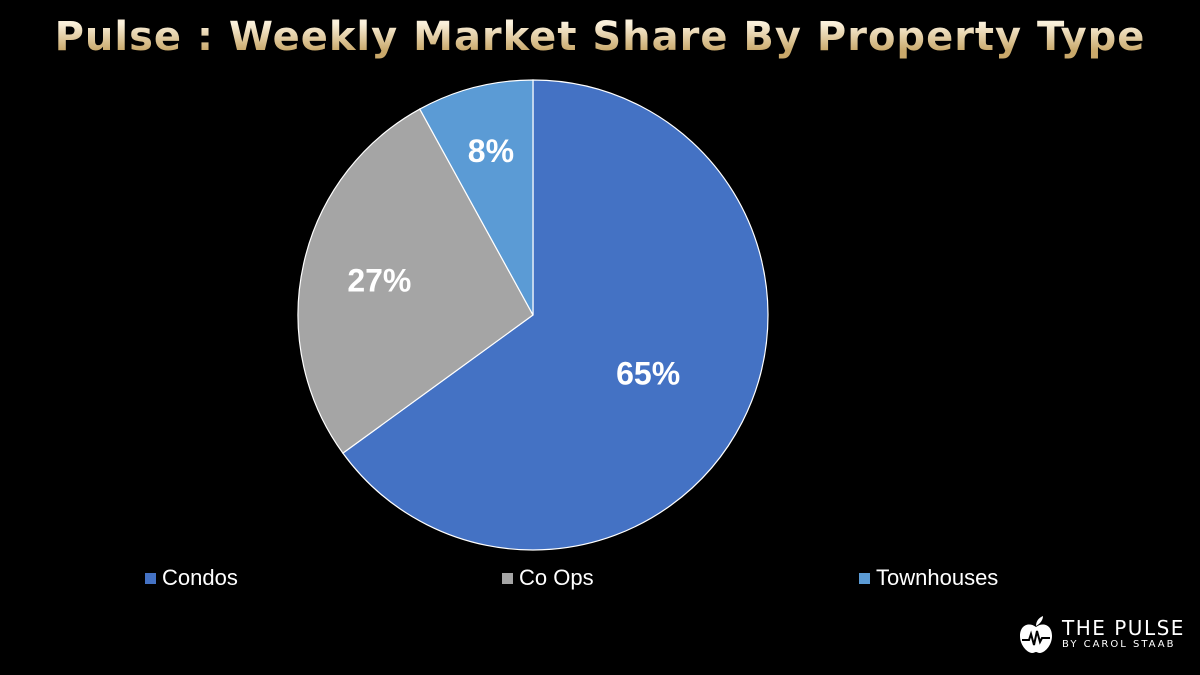 This screenshot has width=1200, height=675. Describe the element at coordinates (556, 578) in the screenshot. I see `legend-label-co-ops: Co Ops` at that location.